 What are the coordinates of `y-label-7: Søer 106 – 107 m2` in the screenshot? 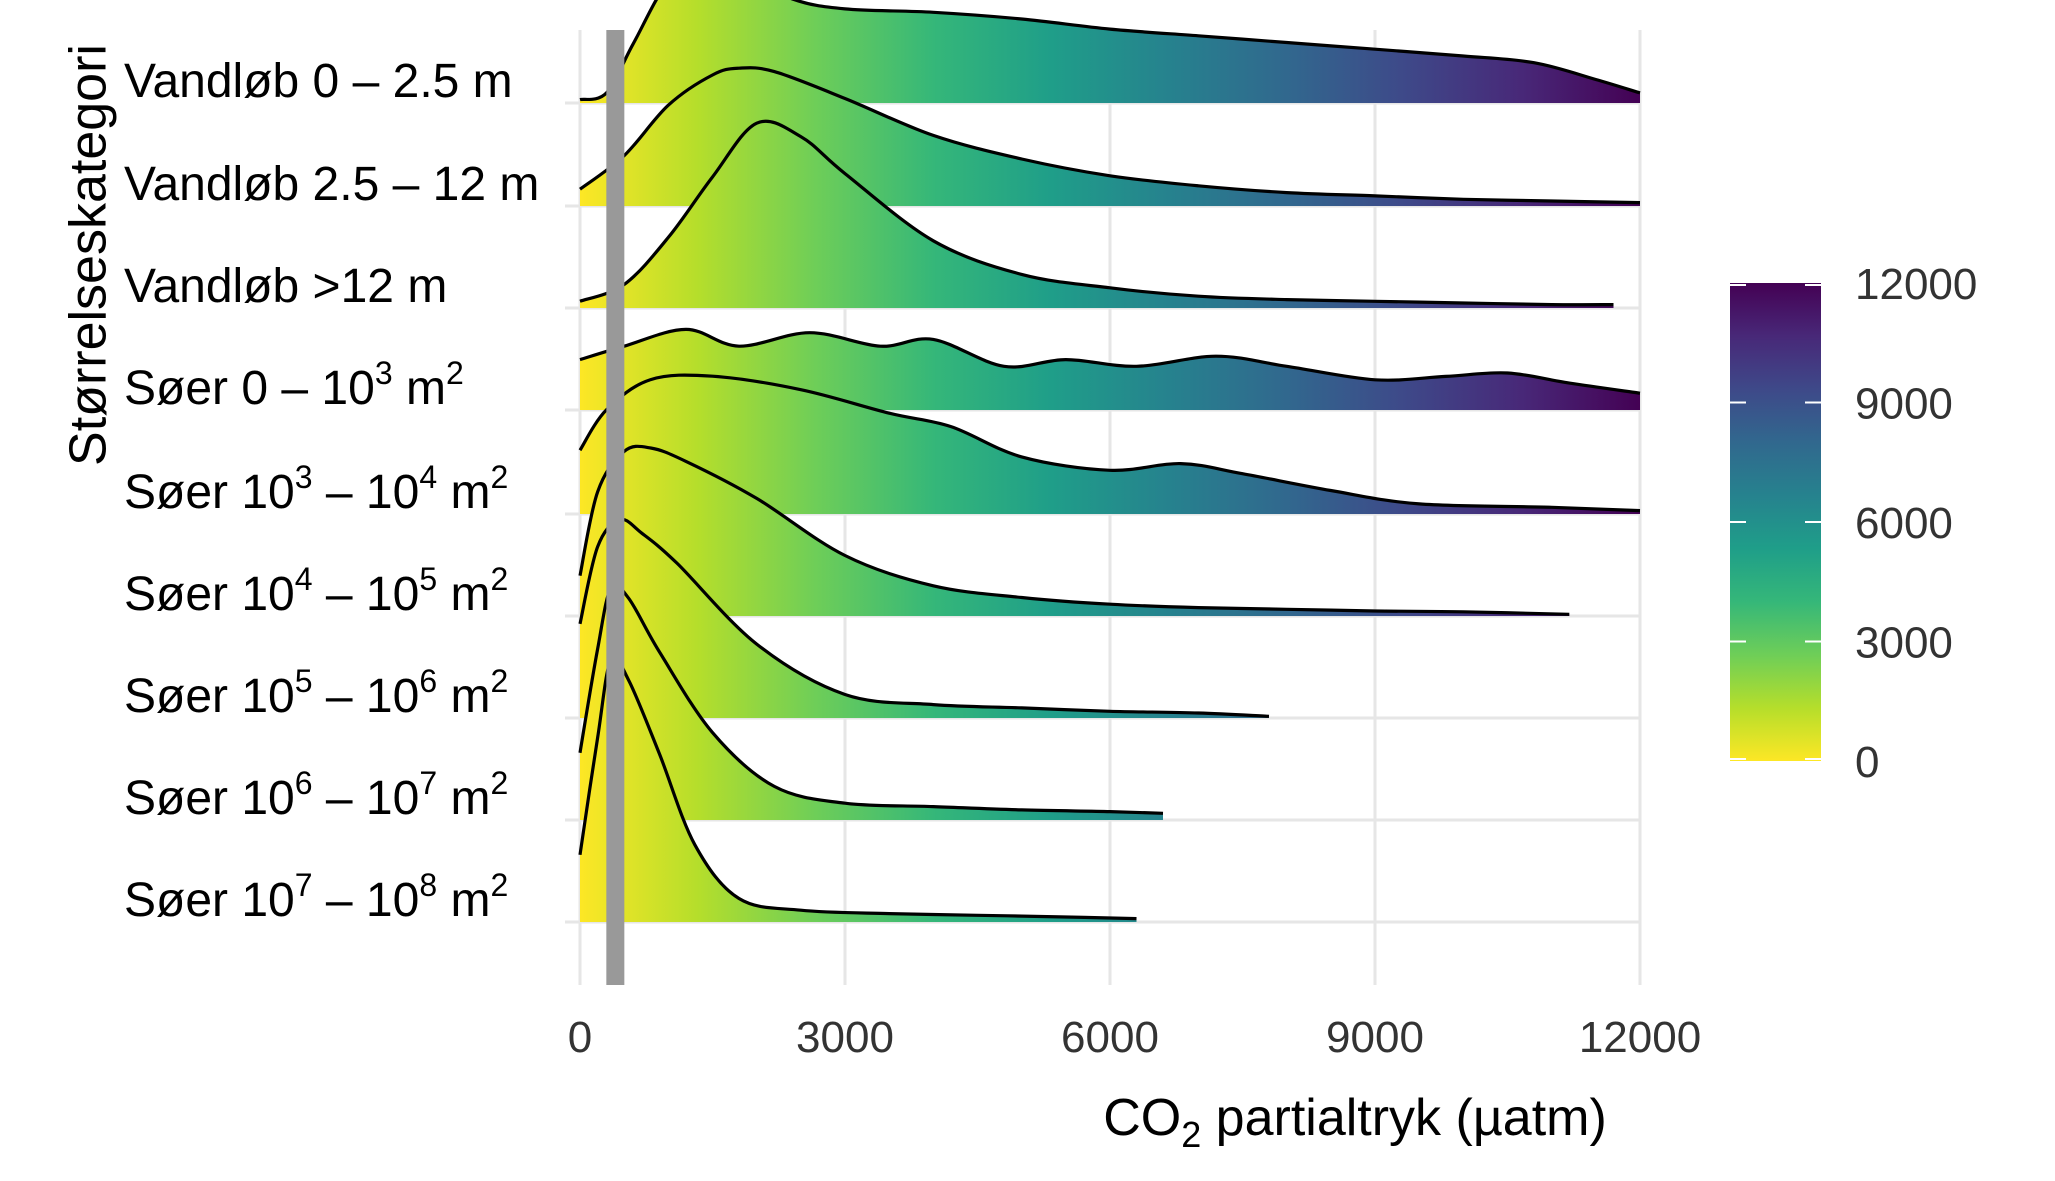 It's located at (316, 795).